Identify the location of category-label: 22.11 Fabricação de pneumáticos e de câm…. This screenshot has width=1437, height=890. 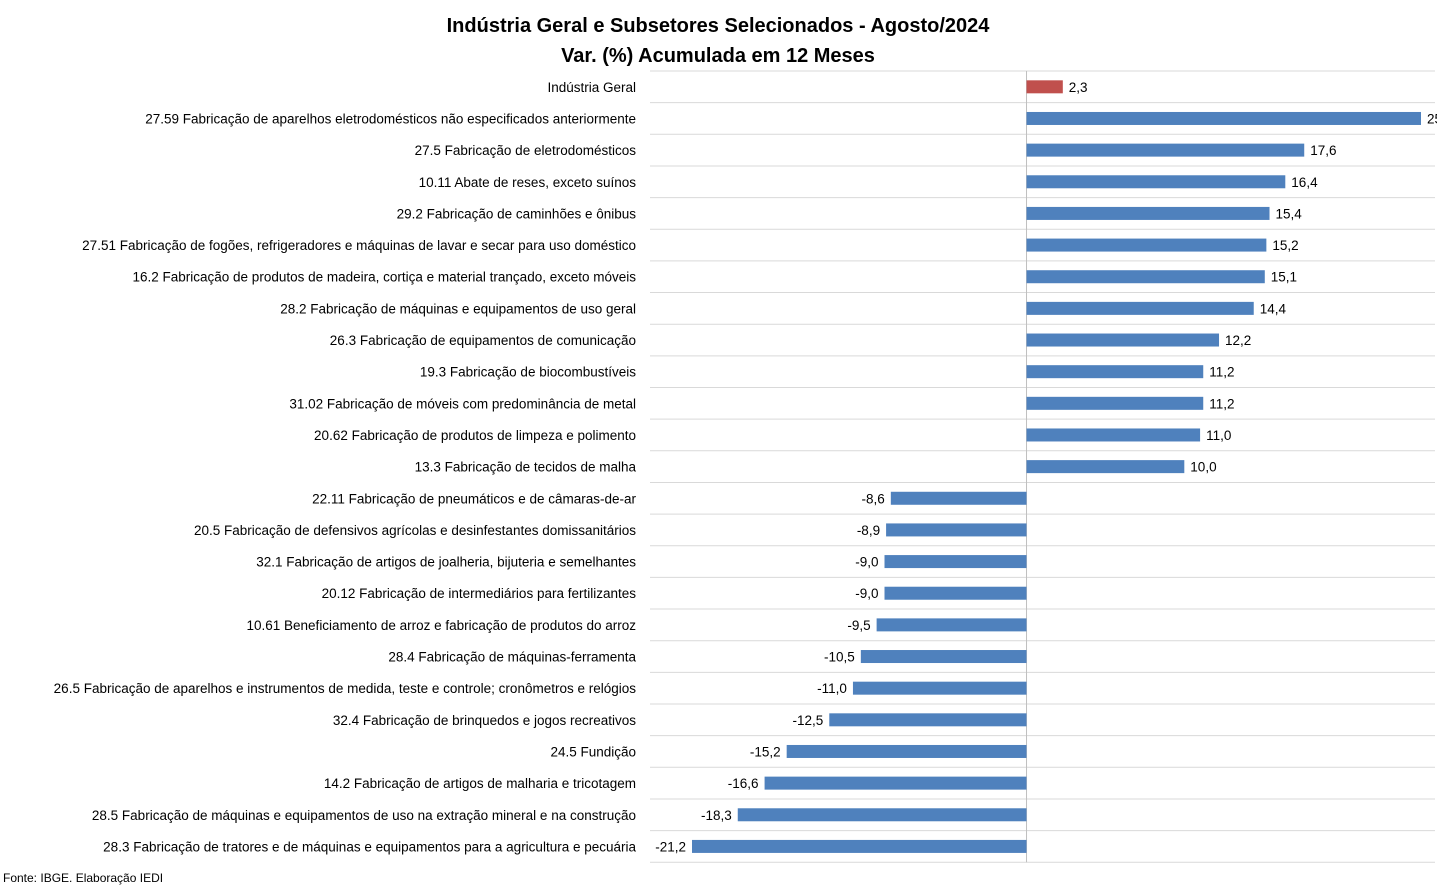
(474, 498).